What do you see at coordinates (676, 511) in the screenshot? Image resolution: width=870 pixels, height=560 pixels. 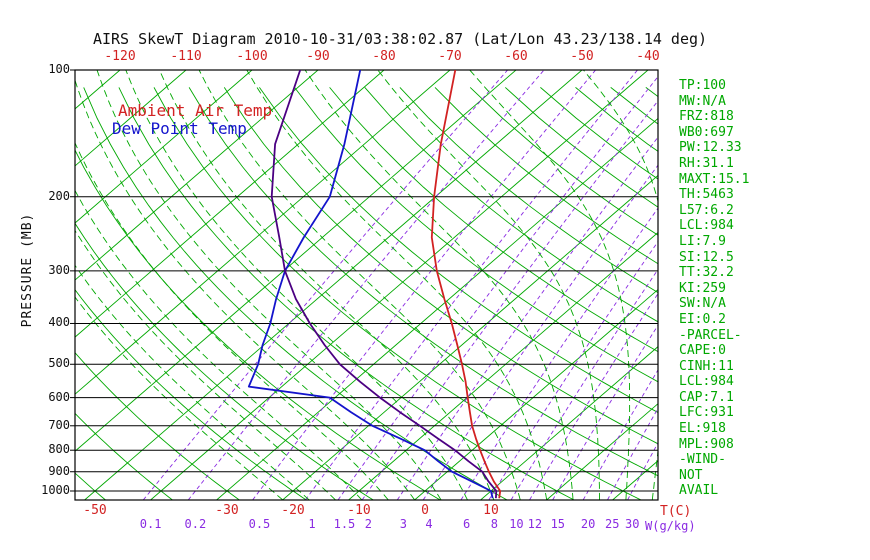 I see `temp-unit-label: T(C)` at bounding box center [676, 511].